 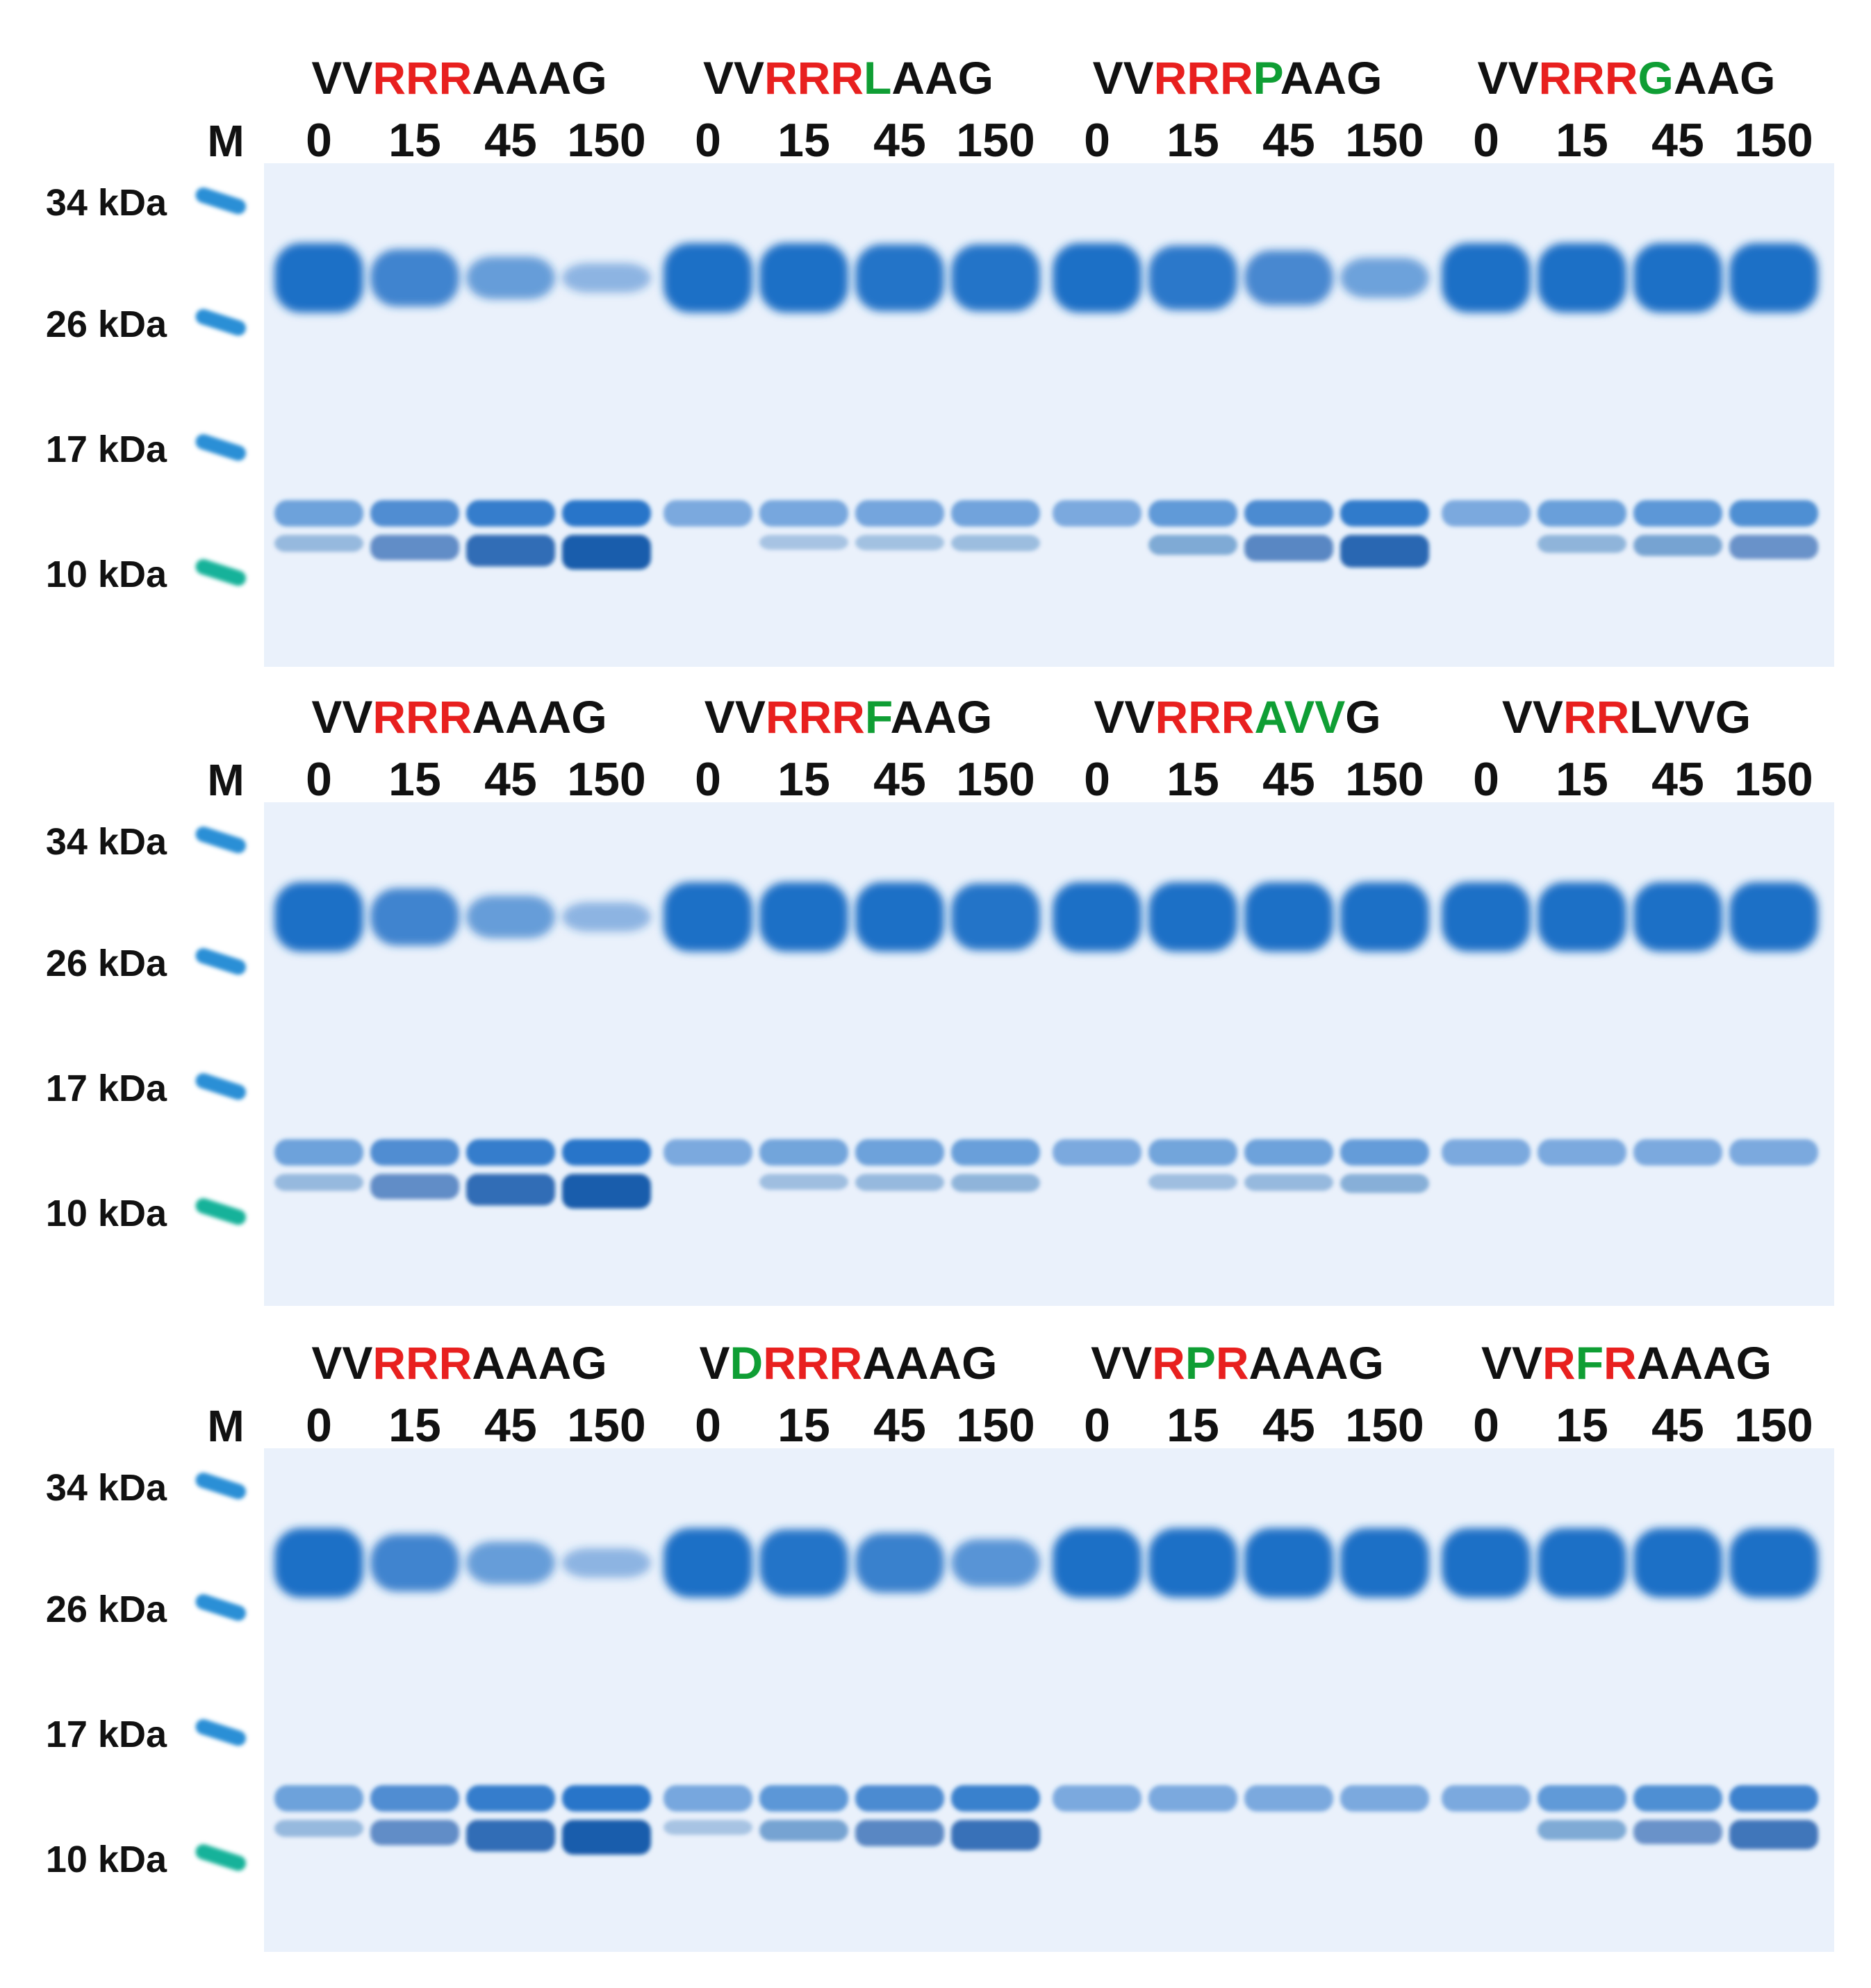 What do you see at coordinates (225, 141) in the screenshot?
I see `marker-label: M` at bounding box center [225, 141].